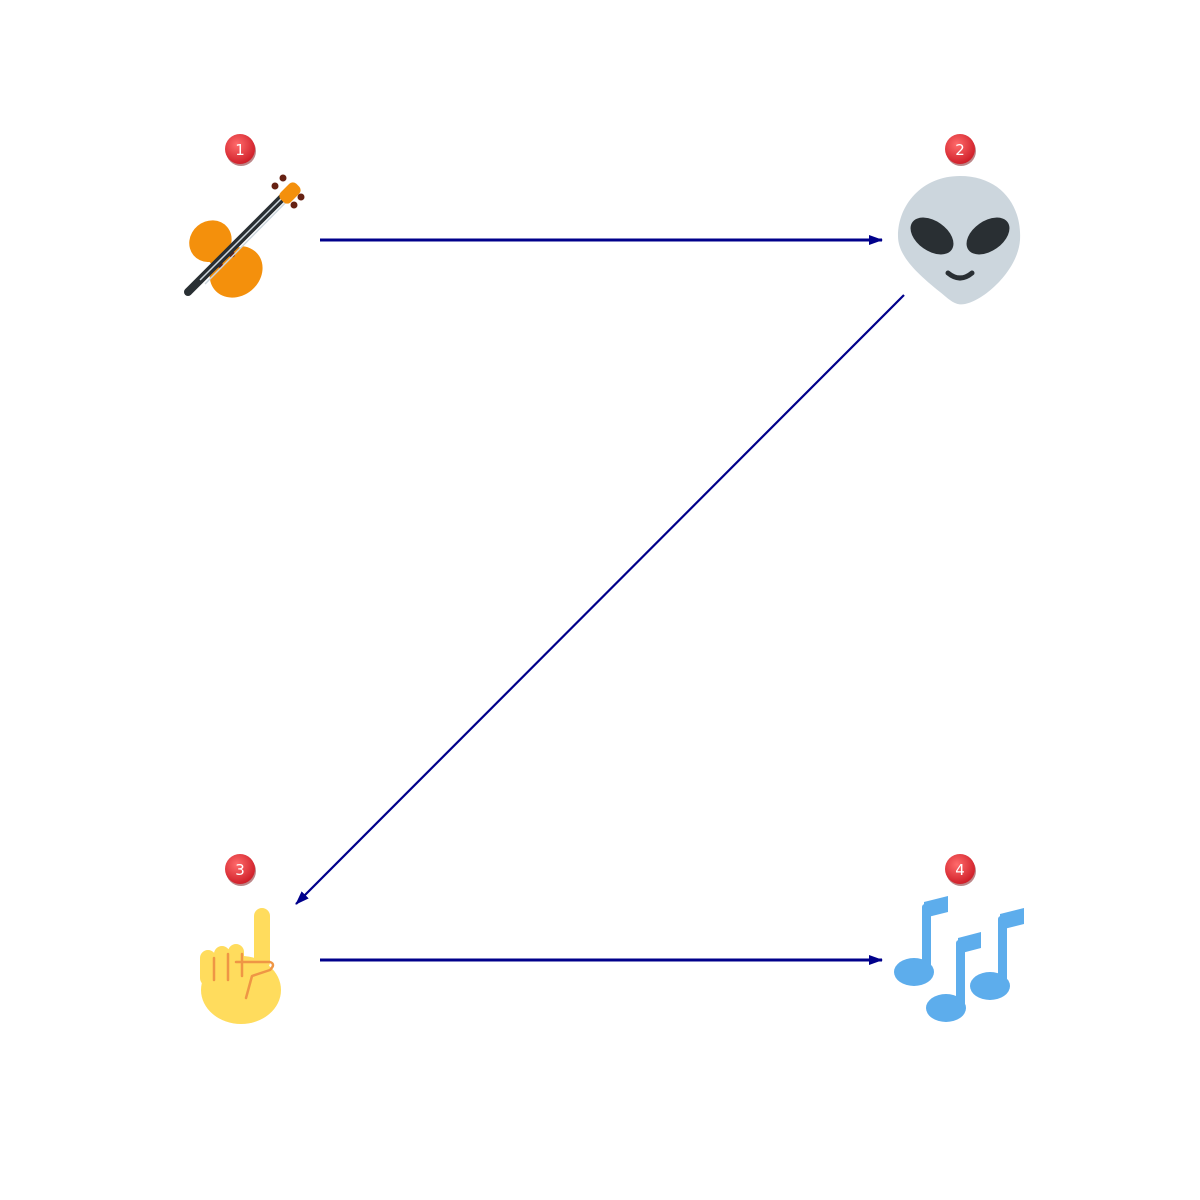 The image size is (1200, 1200). I want to click on badge-label: 1, so click(240, 150).